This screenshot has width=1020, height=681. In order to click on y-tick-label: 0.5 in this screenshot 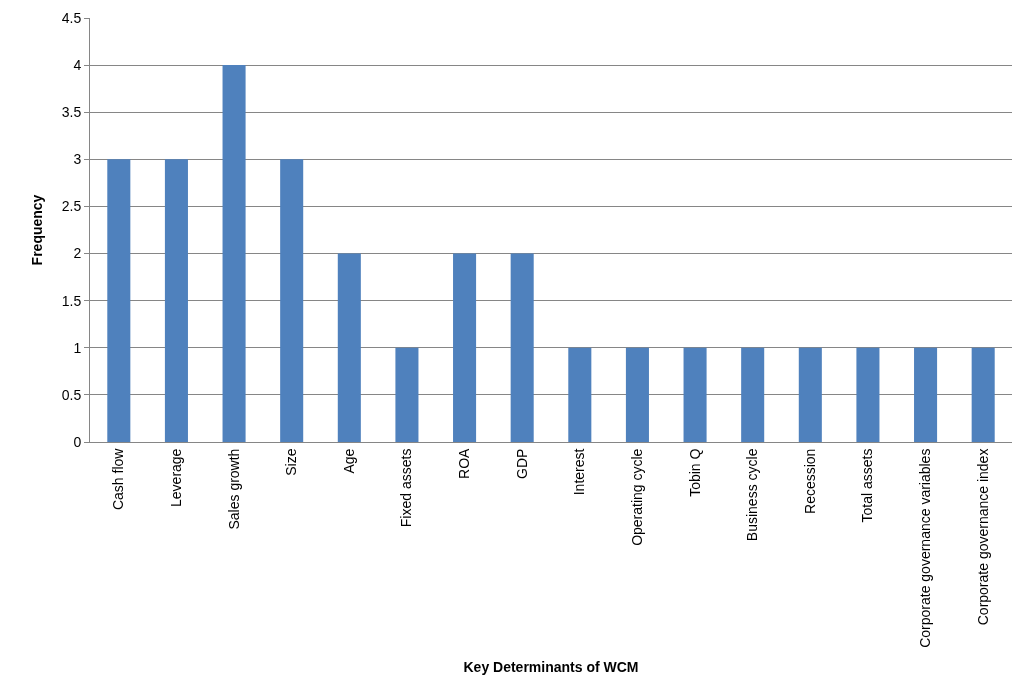, I will do `click(71, 394)`.